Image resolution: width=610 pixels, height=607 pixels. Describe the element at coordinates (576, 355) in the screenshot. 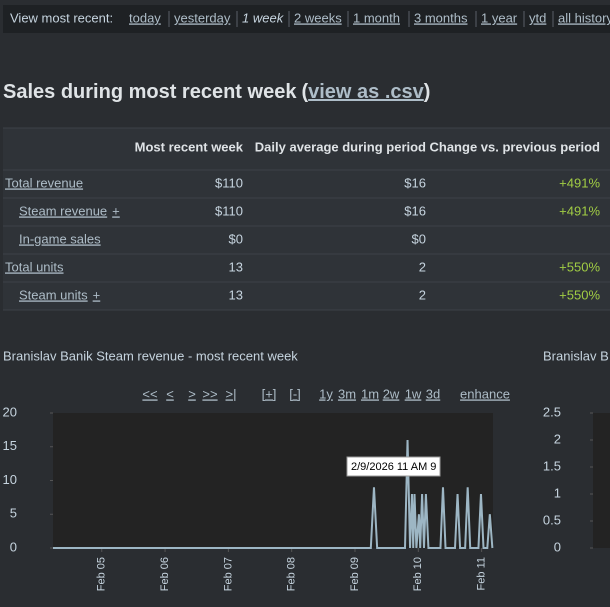

I see `chart-title: Branislav B` at that location.